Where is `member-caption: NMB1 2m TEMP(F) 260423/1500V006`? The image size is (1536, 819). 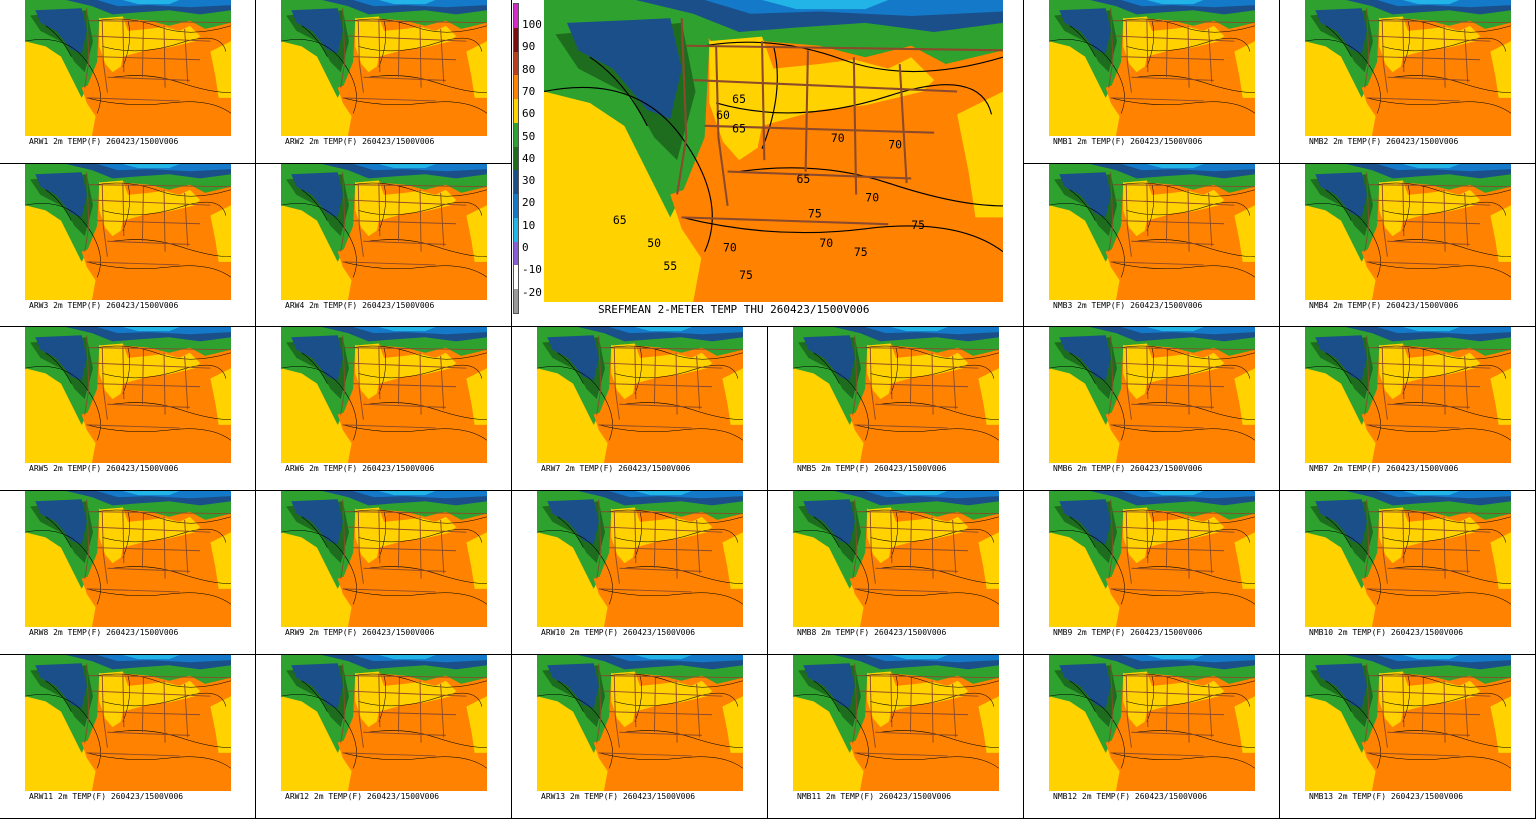
member-caption: NMB1 2m TEMP(F) 260423/1500V006 is located at coordinates (1128, 141).